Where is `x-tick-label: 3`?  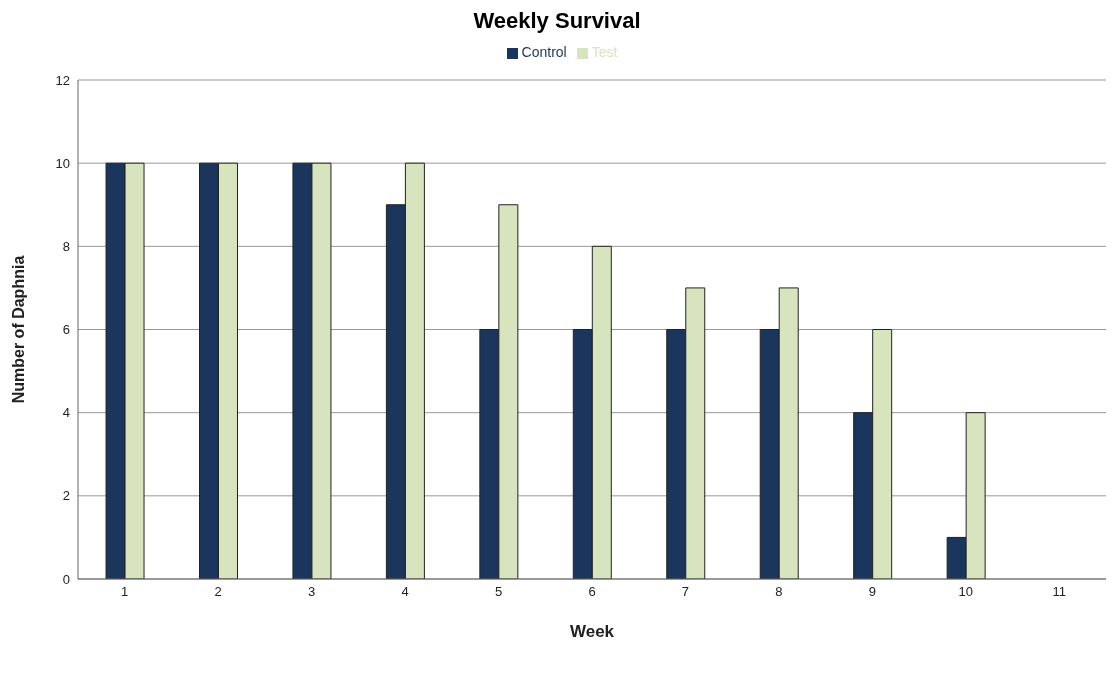
x-tick-label: 3 is located at coordinates (312, 592).